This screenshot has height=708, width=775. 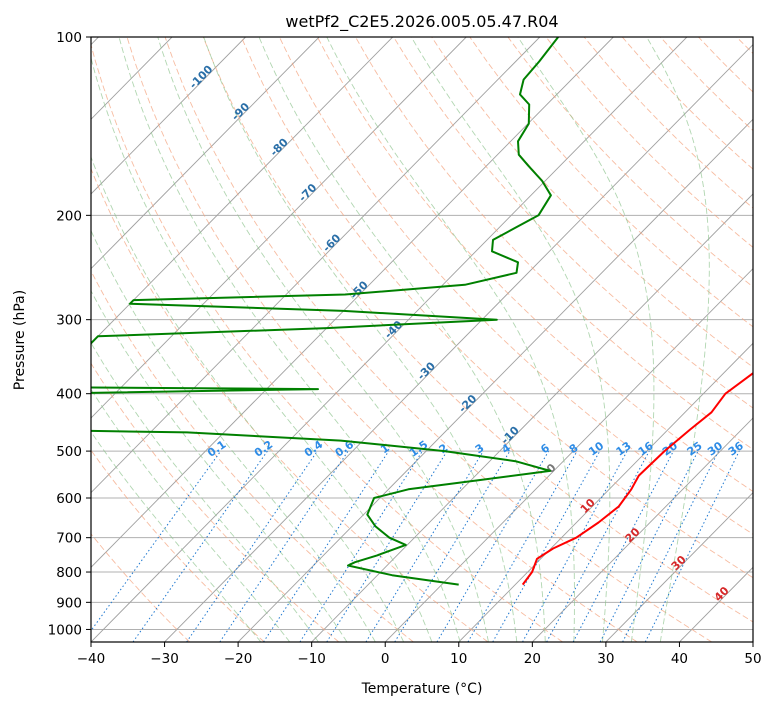 What do you see at coordinates (421, 22) in the screenshot?
I see `chart-title: wetPf2_C2E5.2026.005.05.47.R04` at bounding box center [421, 22].